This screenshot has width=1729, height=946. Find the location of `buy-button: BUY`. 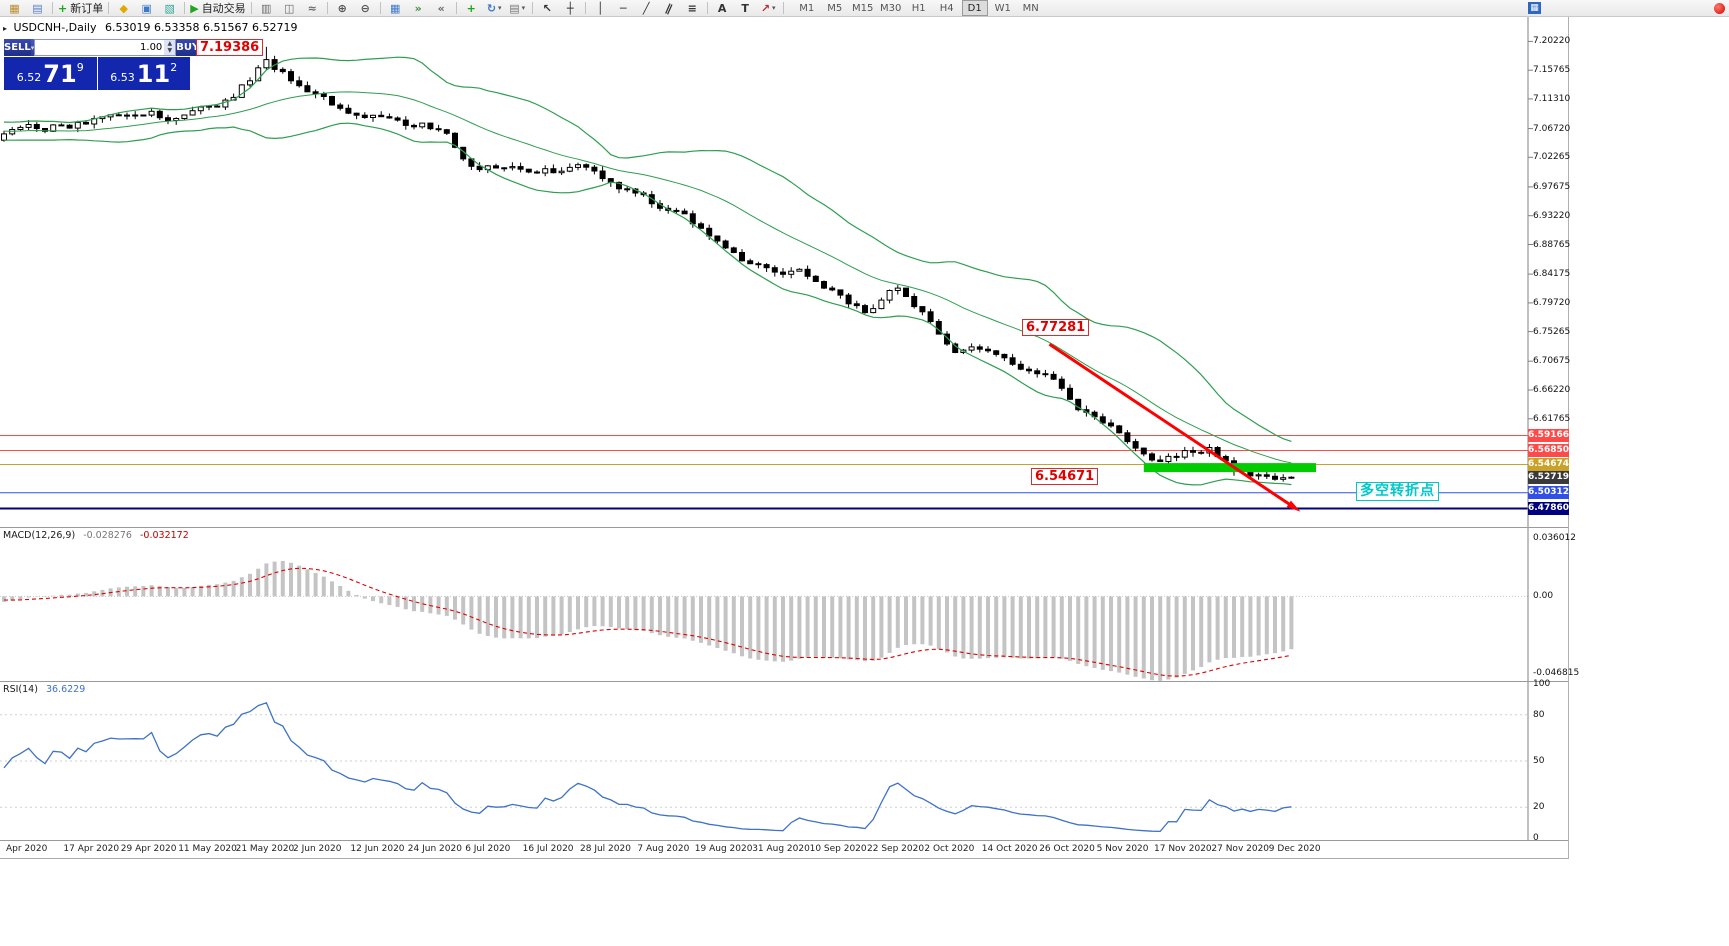

buy-button: BUY is located at coordinates (188, 47).